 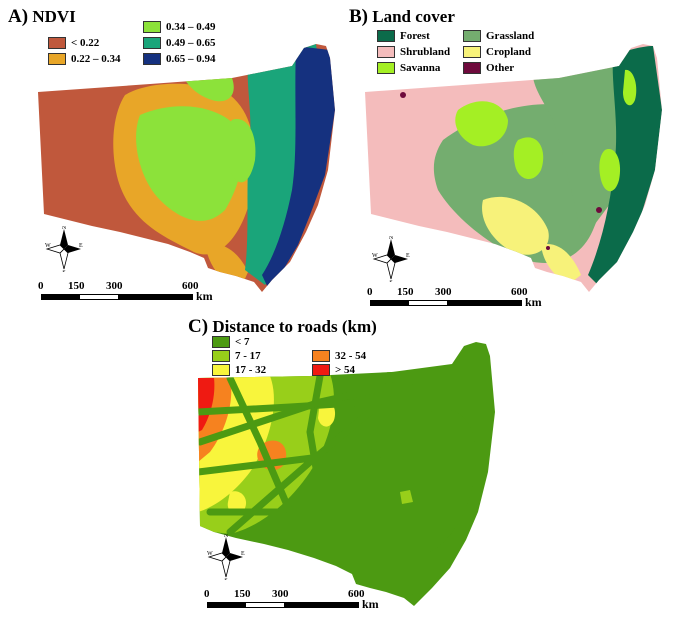 I want to click on legend-item: Savanna, so click(x=408, y=68).